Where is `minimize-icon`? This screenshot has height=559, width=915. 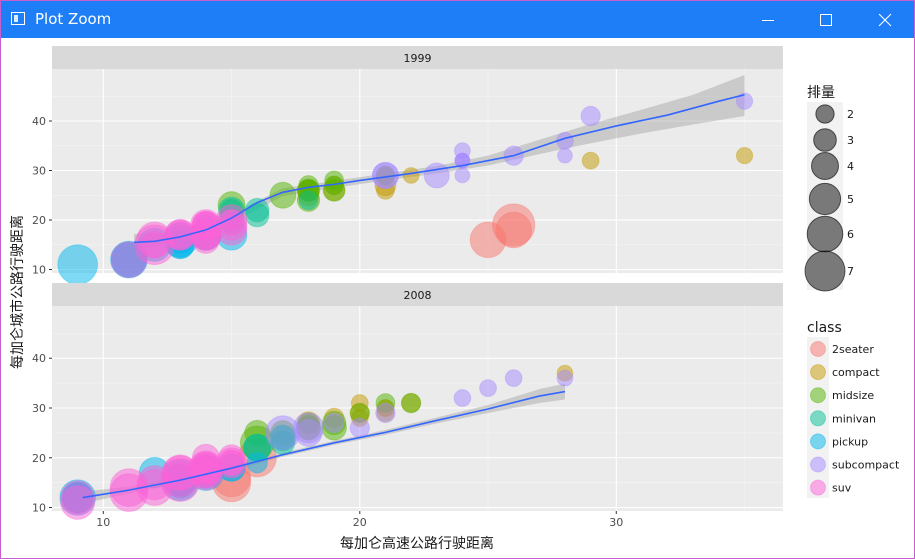
minimize-icon is located at coordinates (768, 20).